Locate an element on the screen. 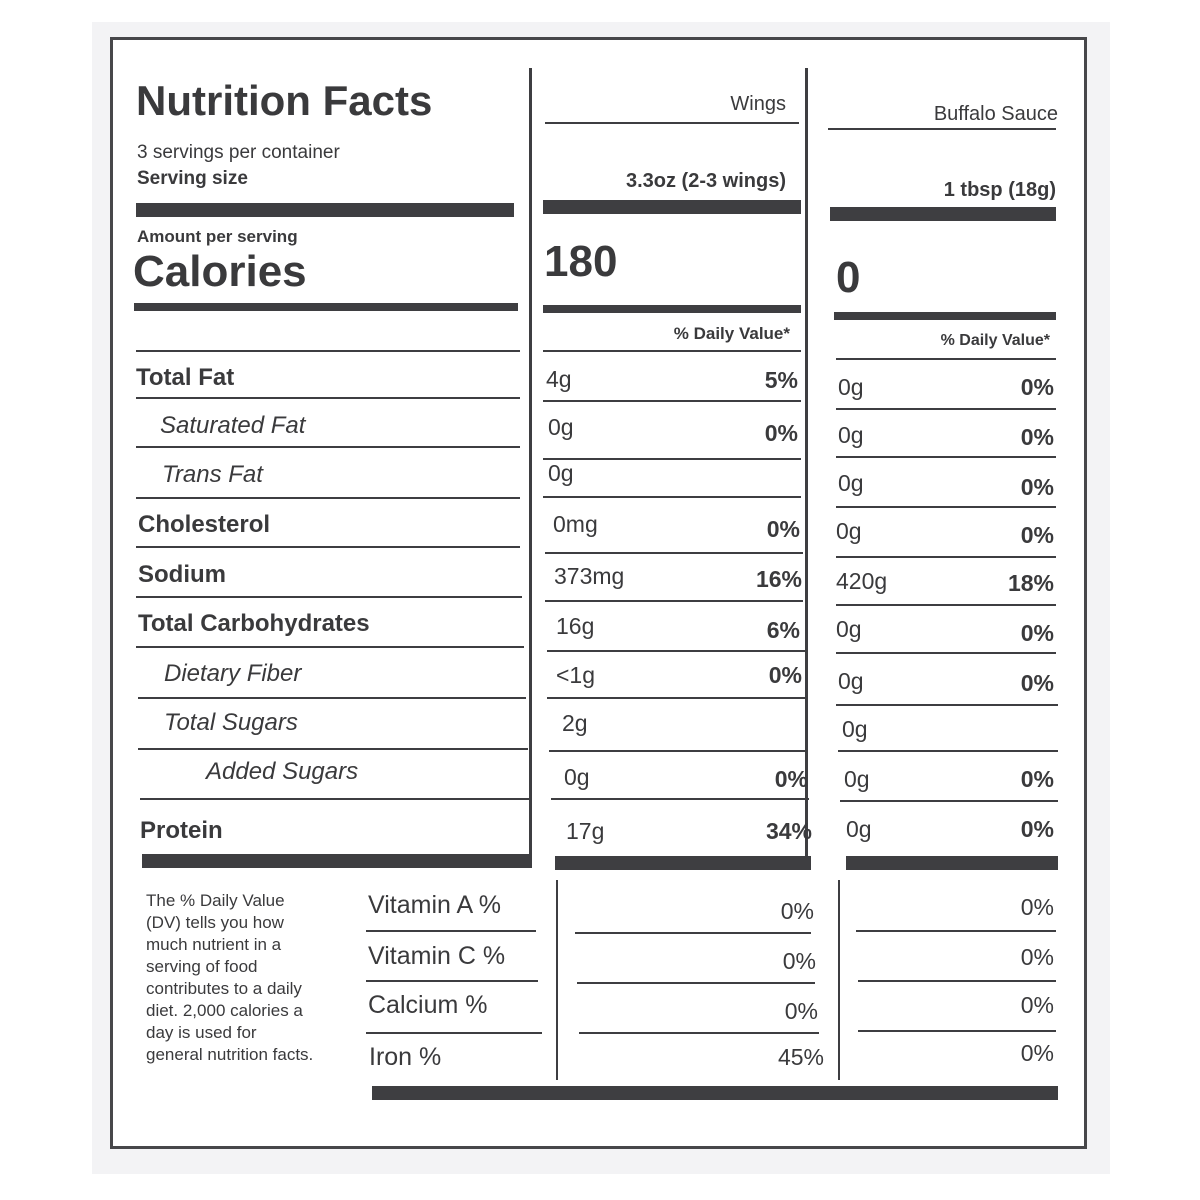 This screenshot has width=1200, height=1200. nutrient-label: Total Fat is located at coordinates (185, 377).